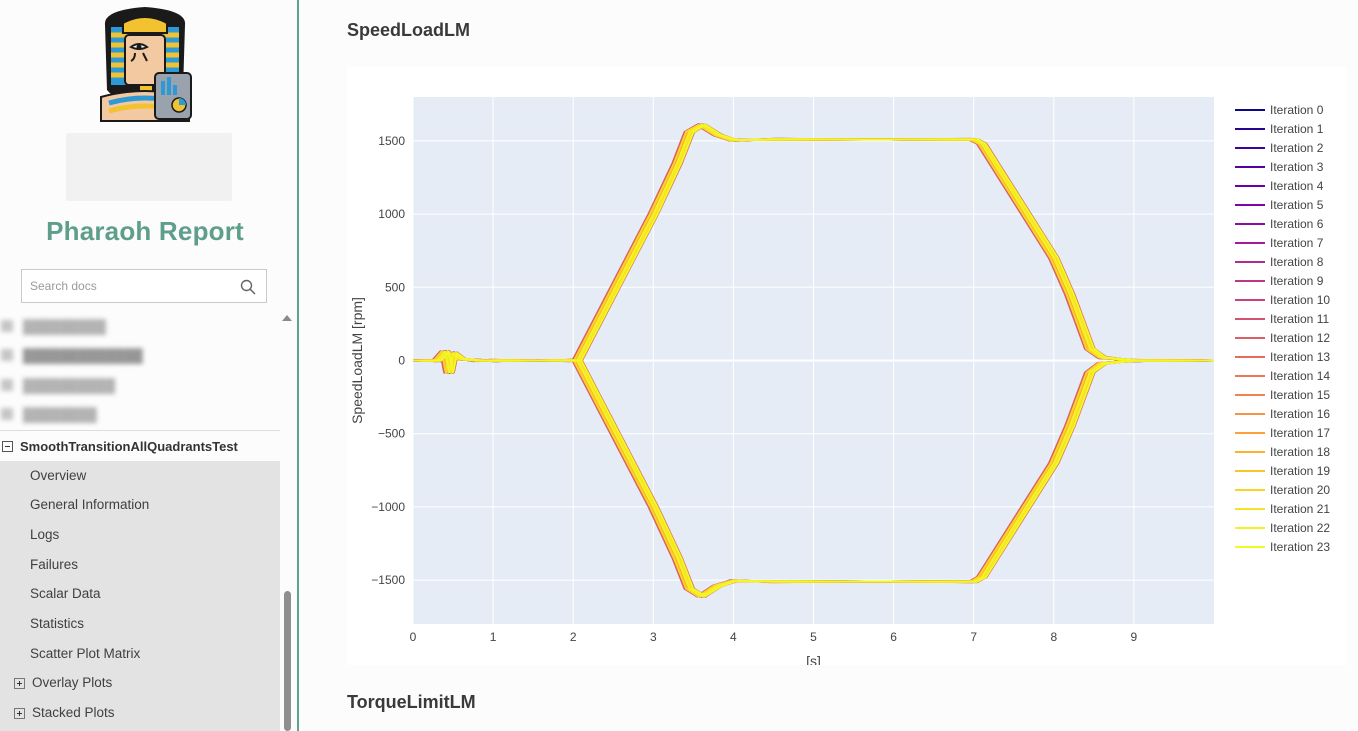 This screenshot has width=1358, height=731. Describe the element at coordinates (733, 637) in the screenshot. I see `x-tick-label: 4` at that location.